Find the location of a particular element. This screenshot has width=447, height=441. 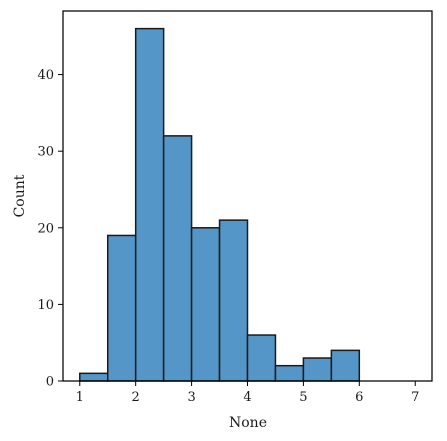

x-axis-label: None is located at coordinates (248, 423).